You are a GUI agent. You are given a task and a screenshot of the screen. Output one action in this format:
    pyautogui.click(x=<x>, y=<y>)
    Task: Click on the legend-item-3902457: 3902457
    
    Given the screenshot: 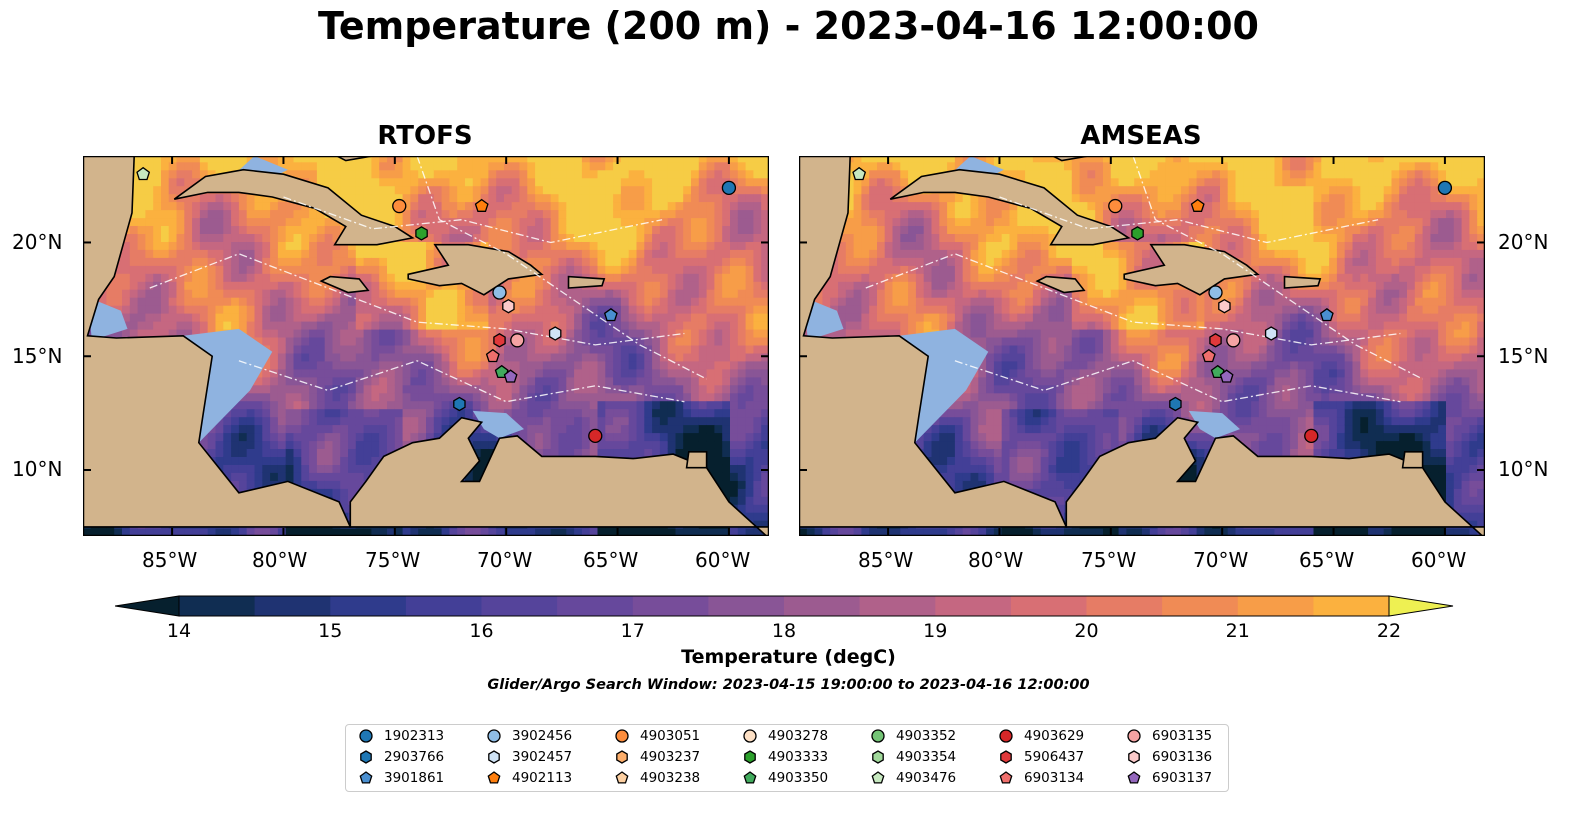 What is the action you would take?
    pyautogui.click(x=529, y=757)
    